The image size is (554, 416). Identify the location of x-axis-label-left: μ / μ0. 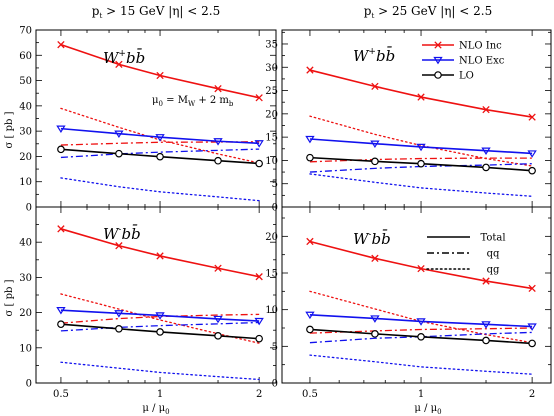
(155, 409).